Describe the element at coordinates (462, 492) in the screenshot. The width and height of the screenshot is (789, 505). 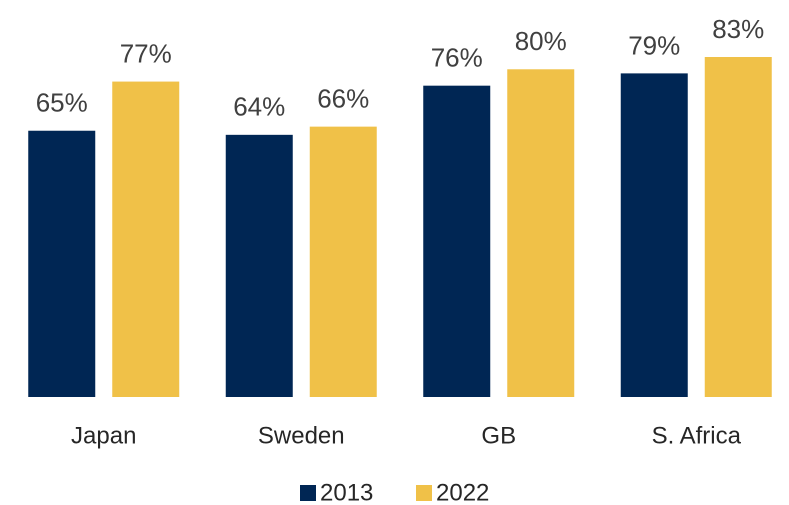
I see `legend-label: 2022` at that location.